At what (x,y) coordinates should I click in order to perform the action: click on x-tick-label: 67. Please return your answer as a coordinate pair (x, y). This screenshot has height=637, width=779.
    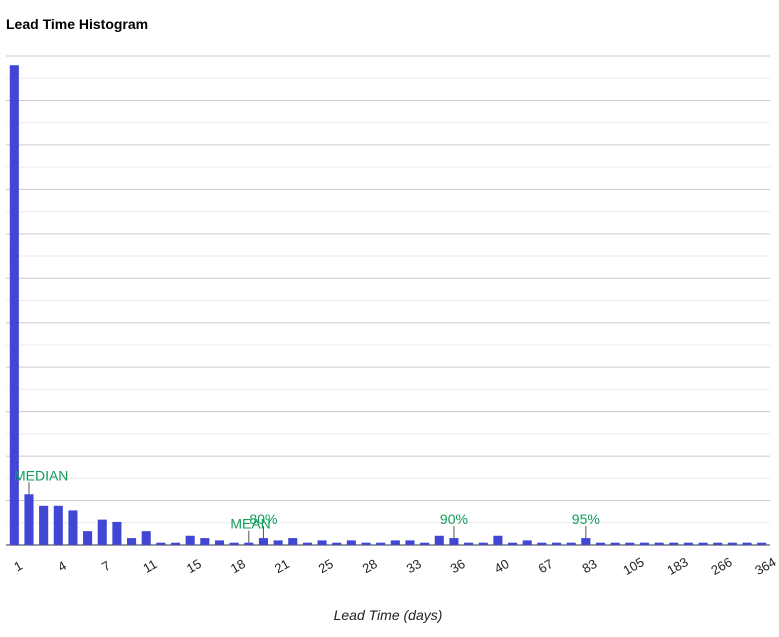
    Looking at the image, I should click on (546, 566).